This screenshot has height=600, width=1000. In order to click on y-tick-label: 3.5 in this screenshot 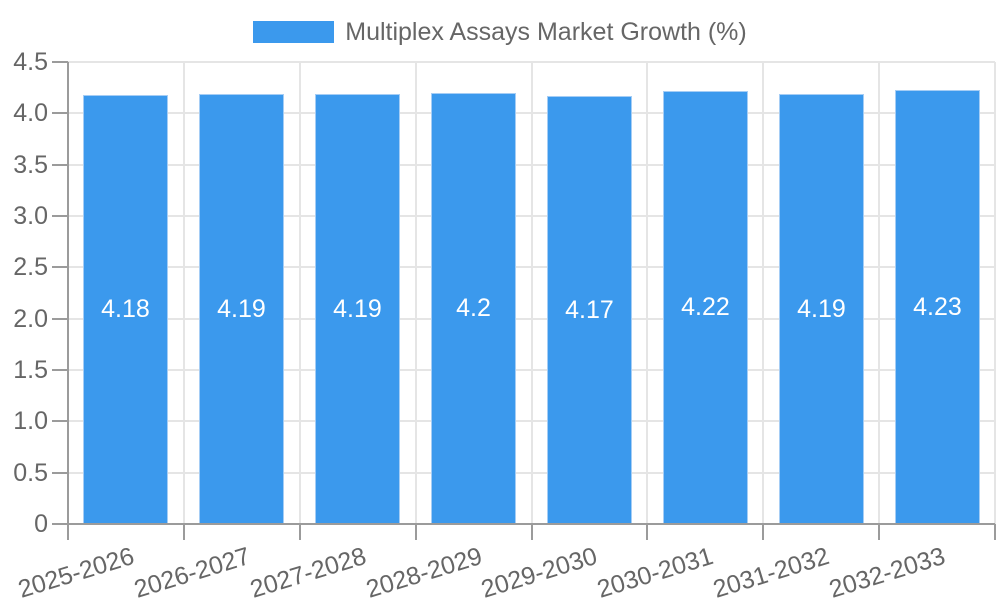, I will do `click(30, 165)`.